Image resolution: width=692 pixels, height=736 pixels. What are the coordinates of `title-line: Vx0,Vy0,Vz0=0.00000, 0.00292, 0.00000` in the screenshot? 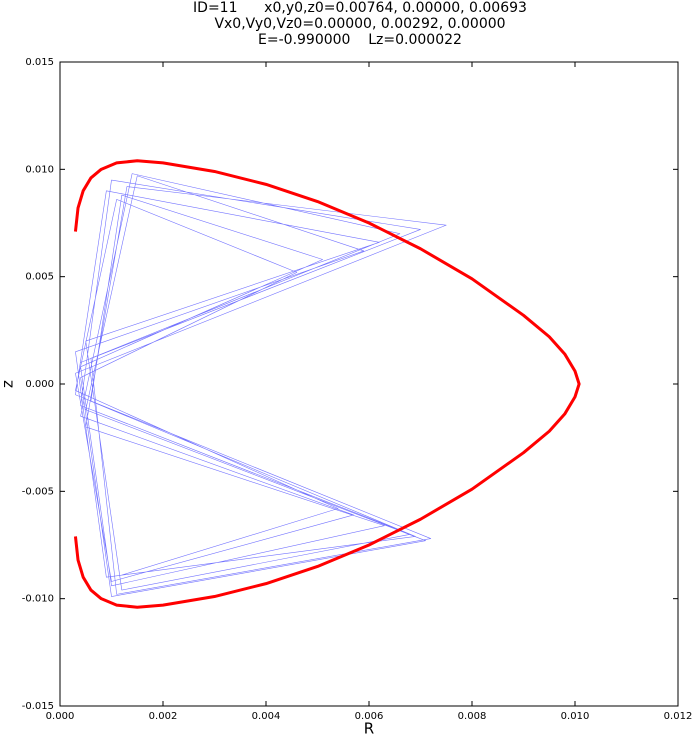 It's located at (359, 24).